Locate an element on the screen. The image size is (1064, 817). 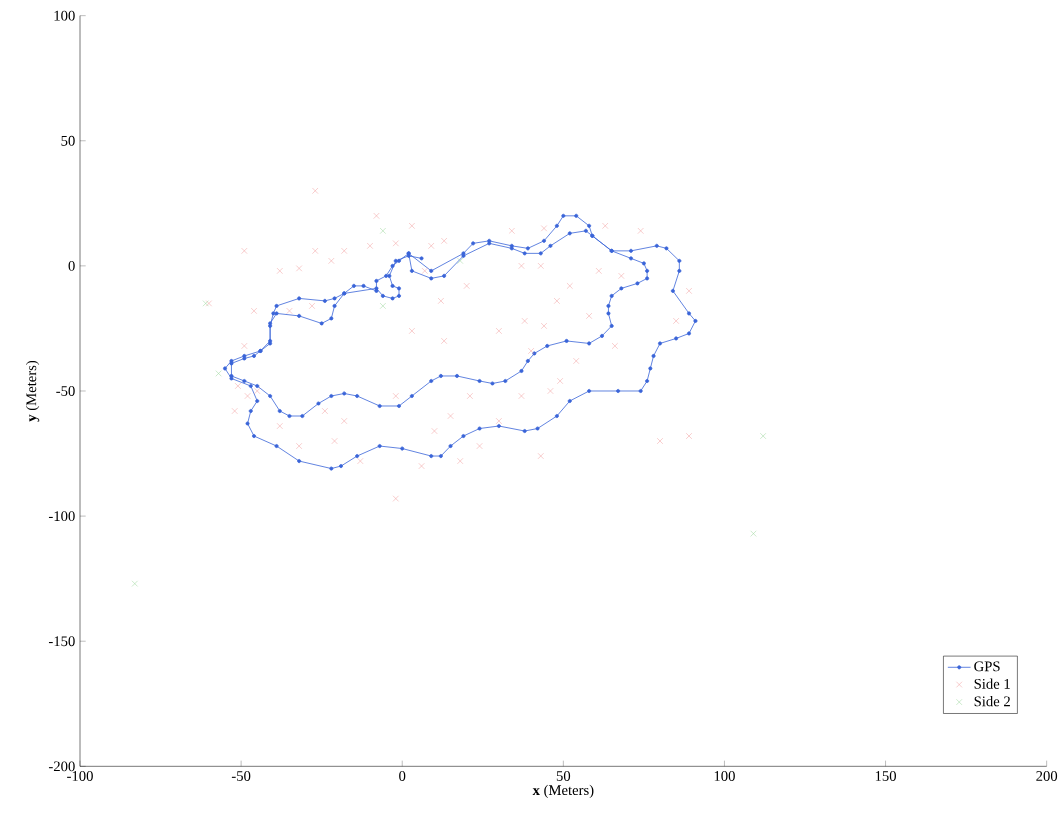
x-tick-label: 0 is located at coordinates (402, 776).